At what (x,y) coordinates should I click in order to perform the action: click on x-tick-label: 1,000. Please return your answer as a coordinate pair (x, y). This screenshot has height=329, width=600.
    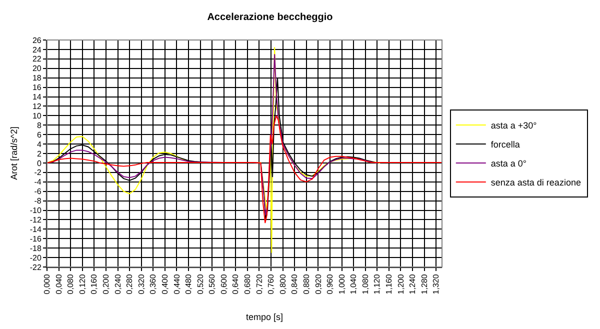
    Looking at the image, I should click on (341, 284).